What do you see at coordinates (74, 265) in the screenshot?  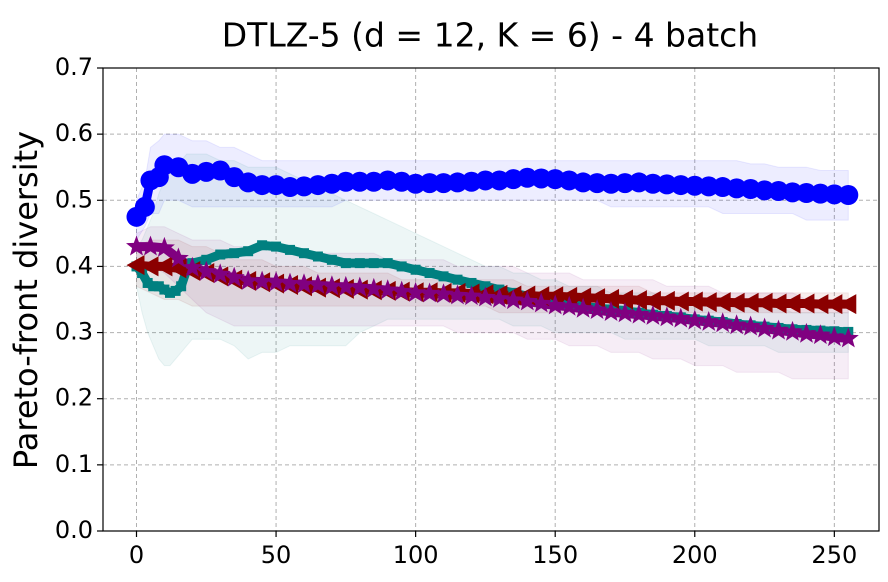 I see `y-tick-label: 0.4` at bounding box center [74, 265].